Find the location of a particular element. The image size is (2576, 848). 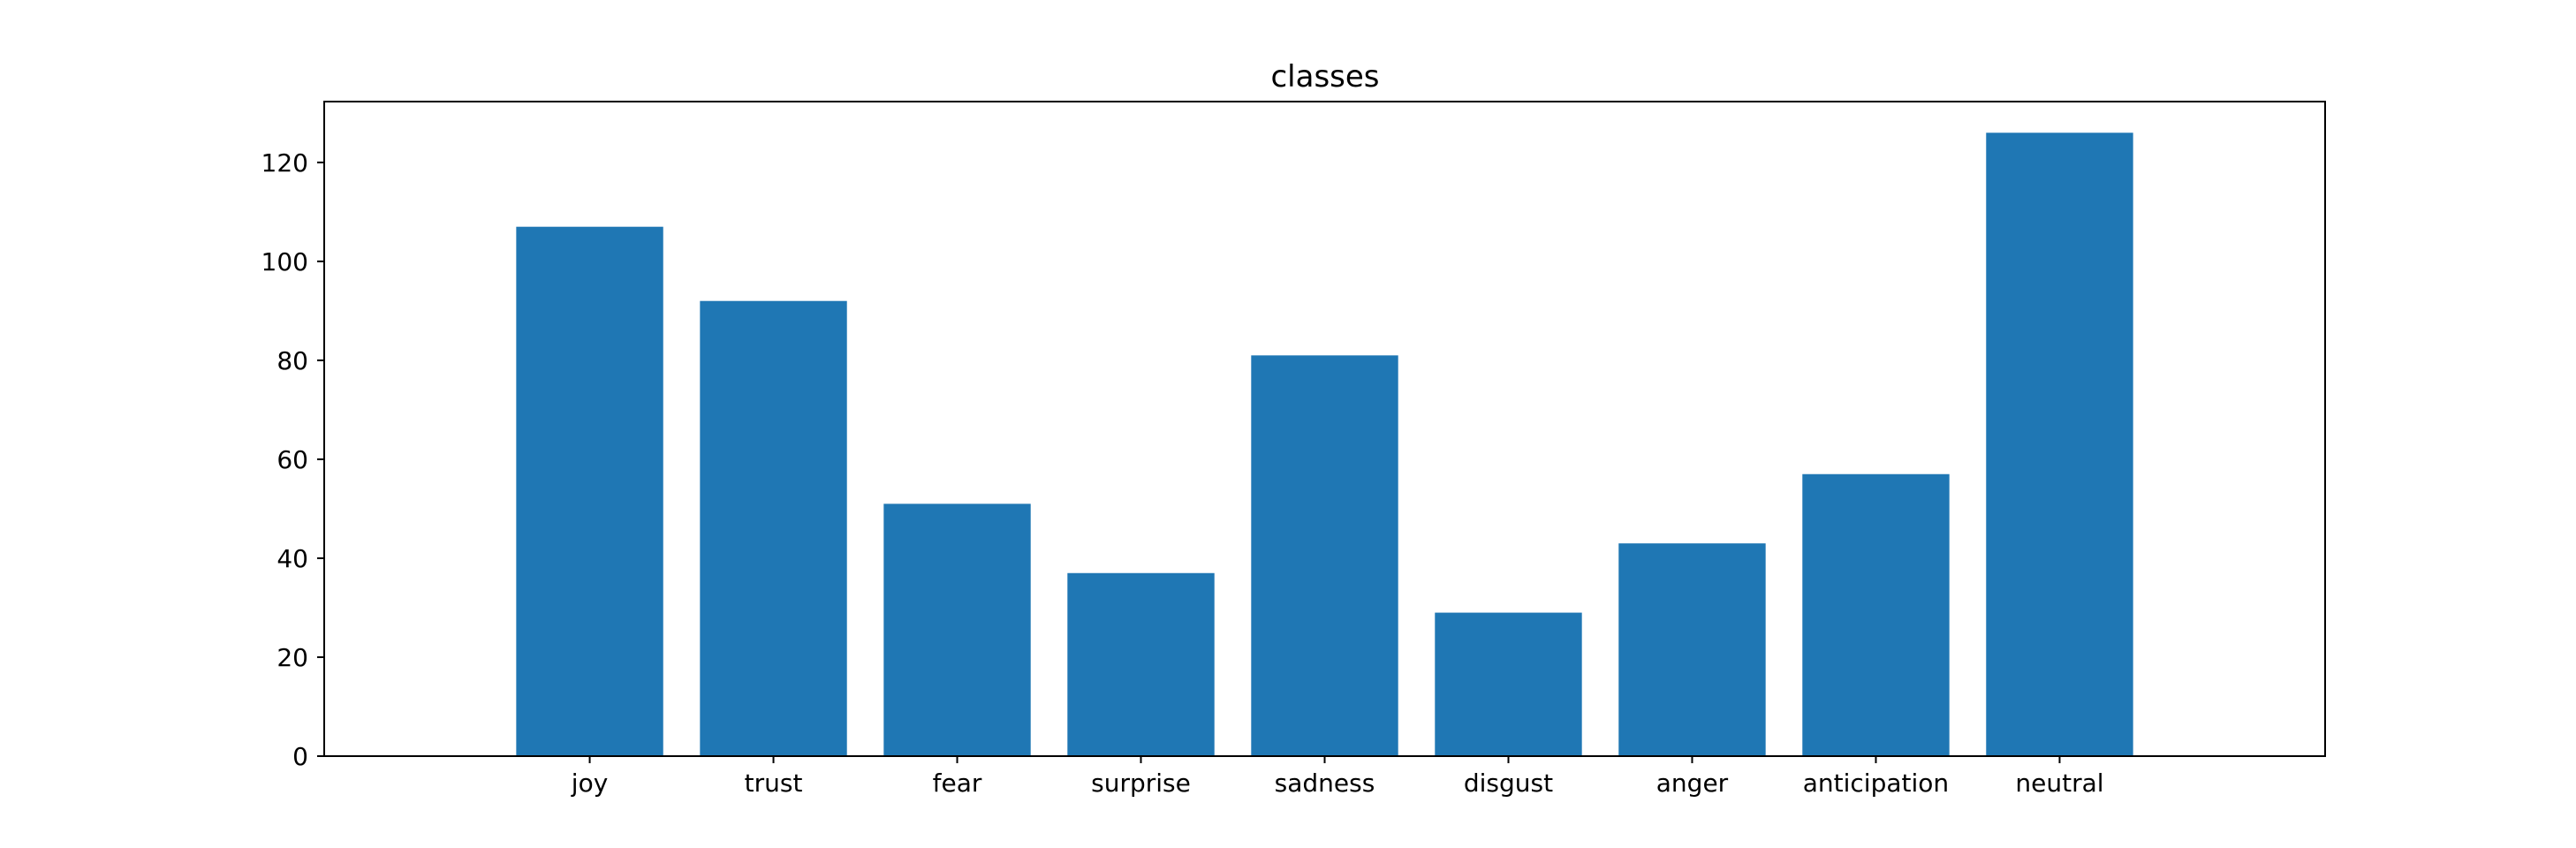

y-tick-label: 40 is located at coordinates (292, 558).